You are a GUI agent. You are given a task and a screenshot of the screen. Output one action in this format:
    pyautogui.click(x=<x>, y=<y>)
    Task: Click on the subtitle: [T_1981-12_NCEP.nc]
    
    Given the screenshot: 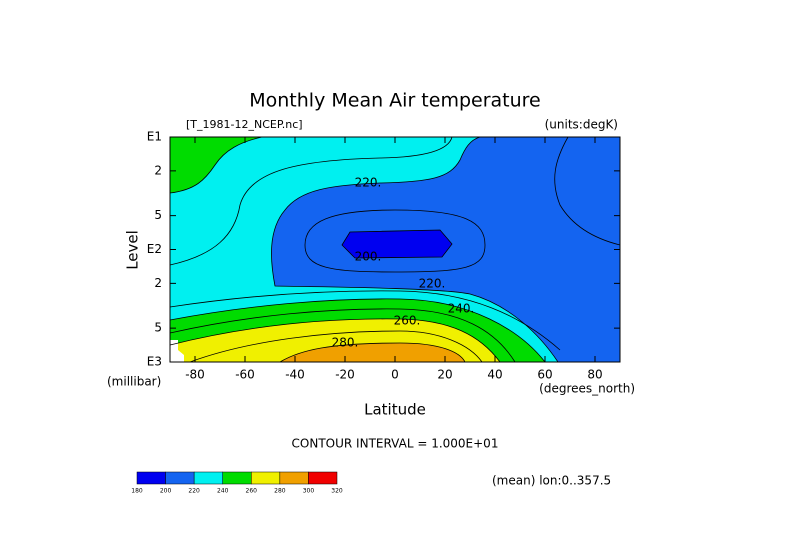 What is the action you would take?
    pyautogui.click(x=244, y=124)
    